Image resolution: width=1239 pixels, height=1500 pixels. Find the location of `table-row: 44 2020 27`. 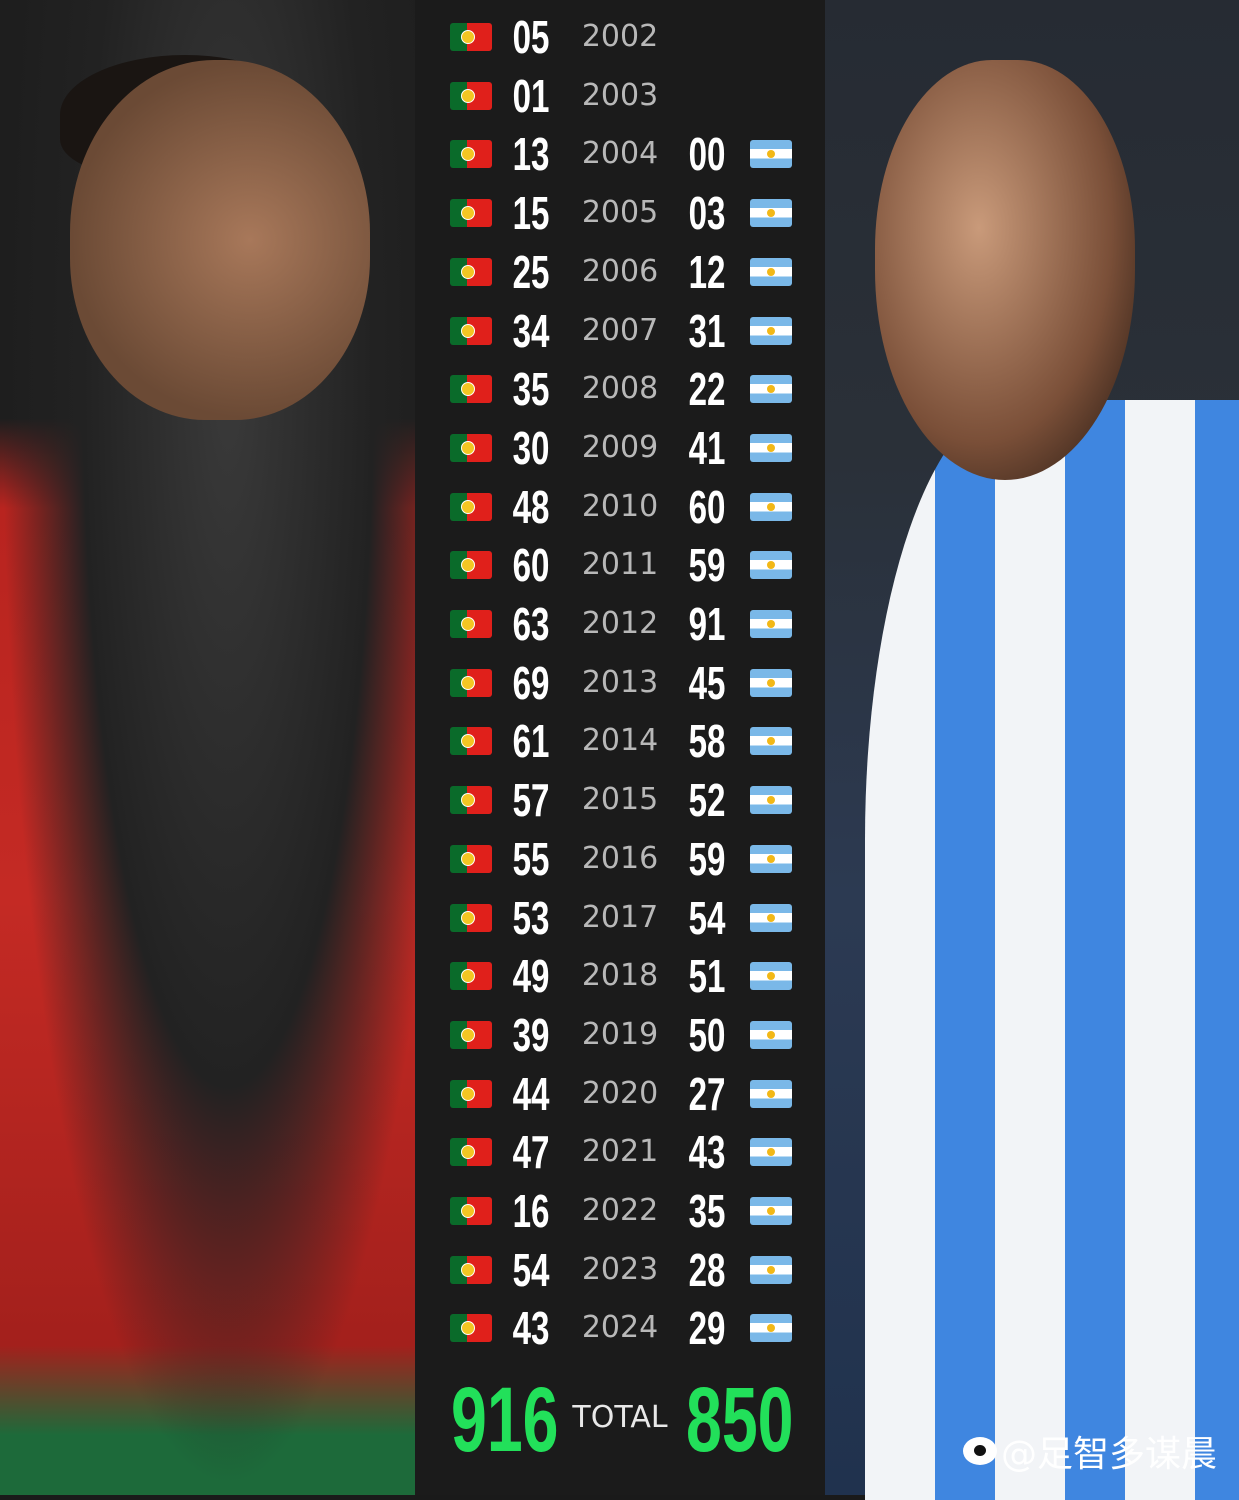

table-row: 44 2020 27 is located at coordinates (620, 1098).